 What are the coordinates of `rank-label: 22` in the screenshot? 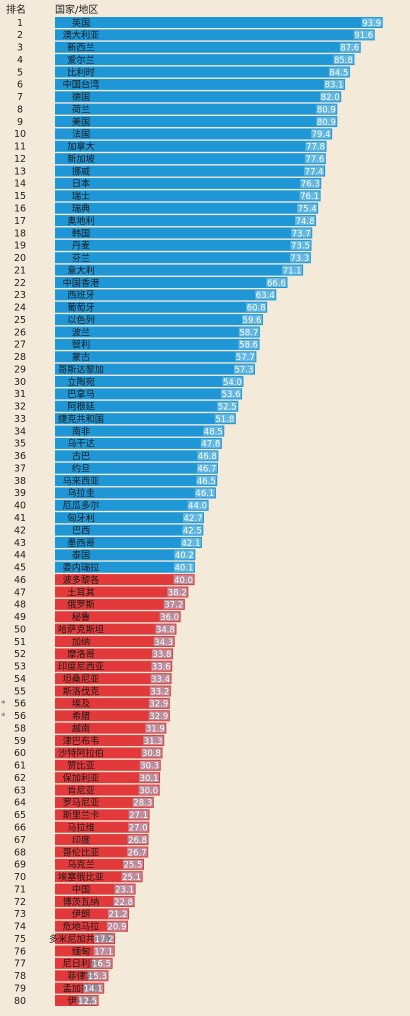 It's located at (20, 283).